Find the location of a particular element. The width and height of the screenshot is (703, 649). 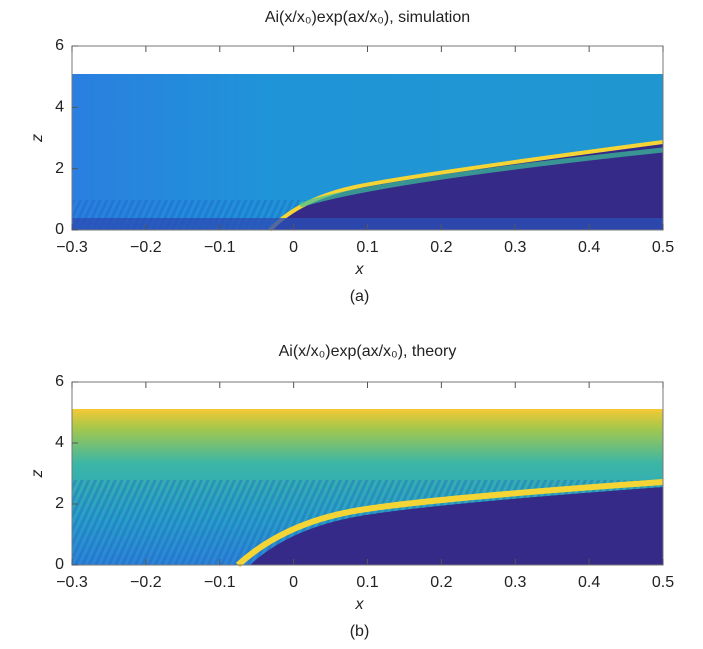

chart-title: Ai(x/x₀)exp(ax/x₀), theory is located at coordinates (368, 351).